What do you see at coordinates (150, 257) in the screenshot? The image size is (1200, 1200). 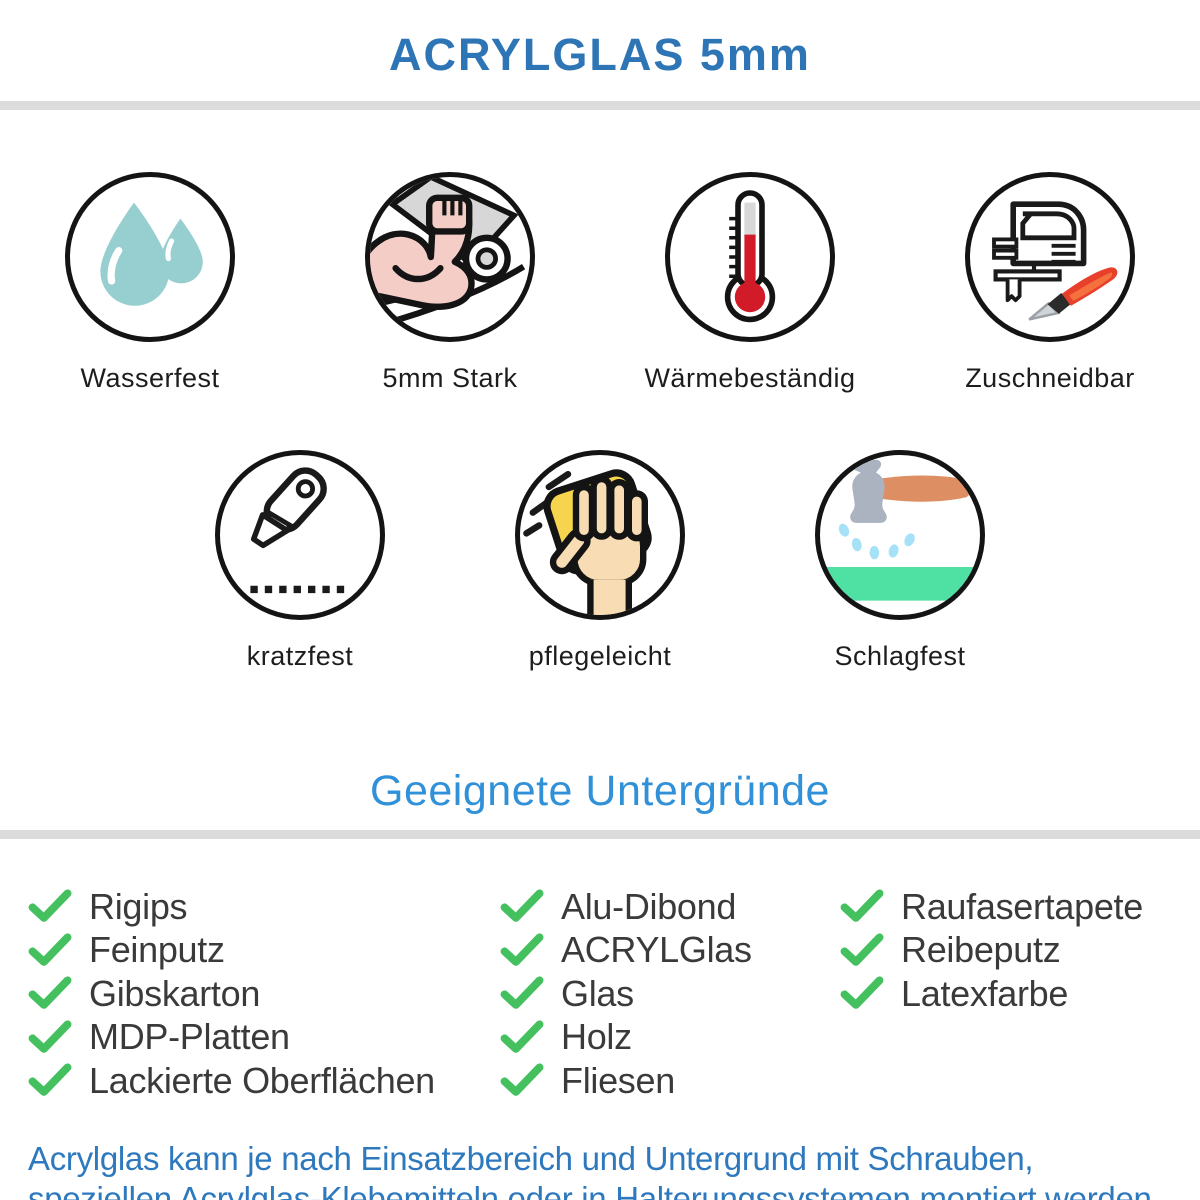 I see `water-drops-icon` at bounding box center [150, 257].